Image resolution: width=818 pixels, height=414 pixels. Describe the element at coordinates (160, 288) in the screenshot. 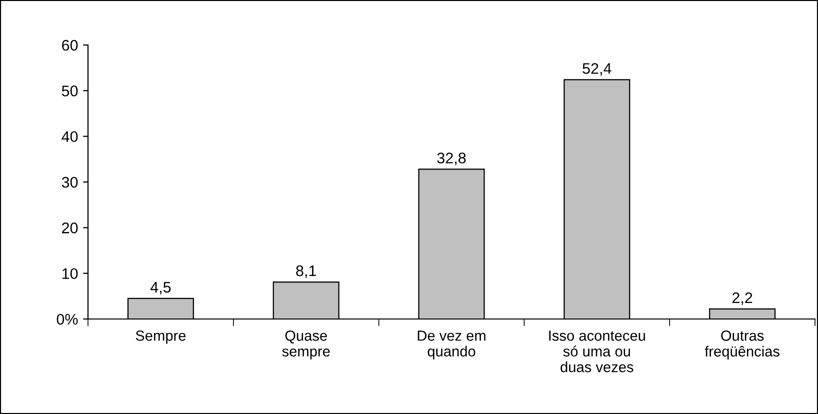

I see `data-label: 4,5` at that location.